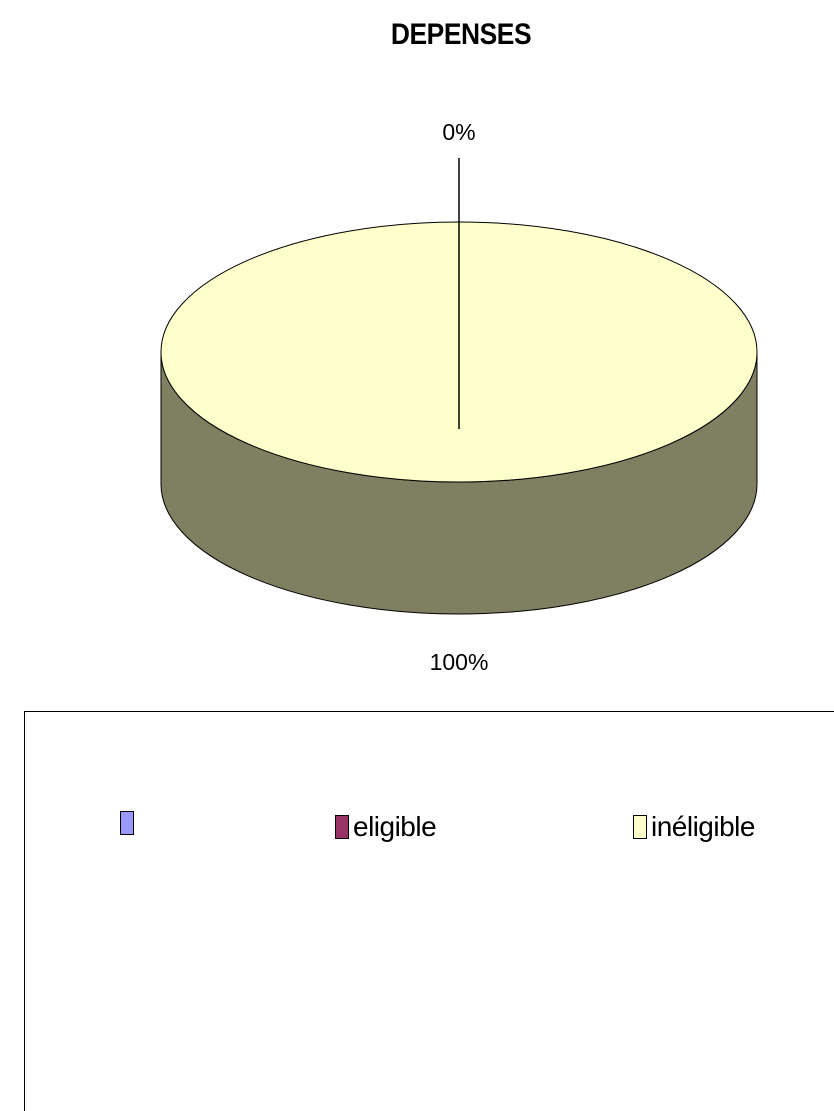 The height and width of the screenshot is (1111, 834). Describe the element at coordinates (703, 826) in the screenshot. I see `legend-label-ineligible: inéligible` at that location.